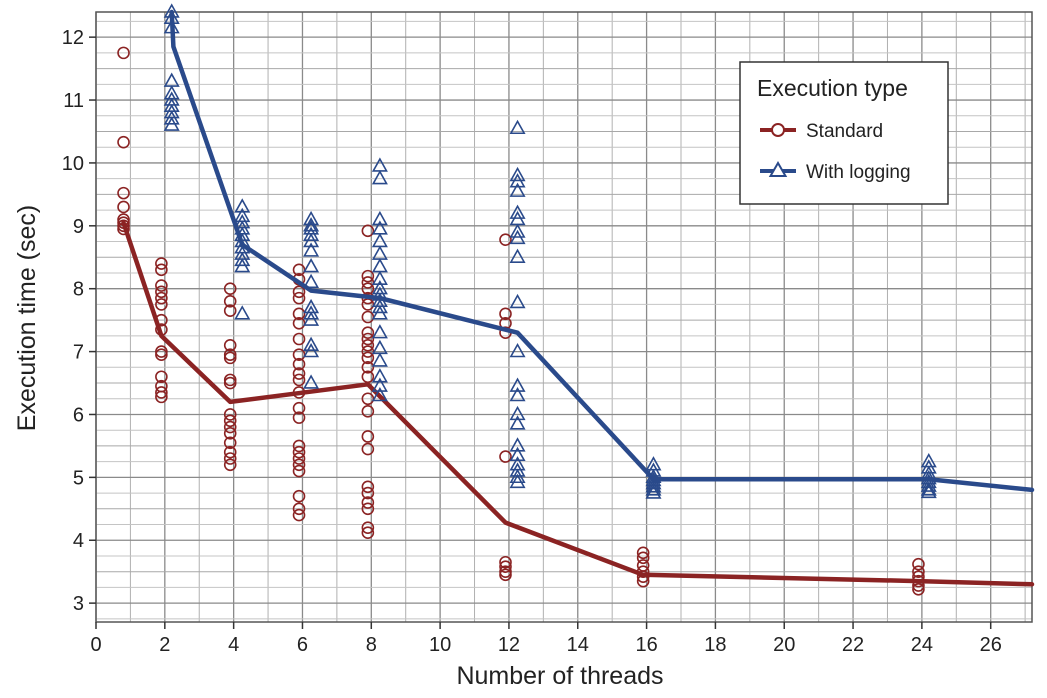 The image size is (1047, 698). I want to click on x-tick-label: 14, so click(578, 645).